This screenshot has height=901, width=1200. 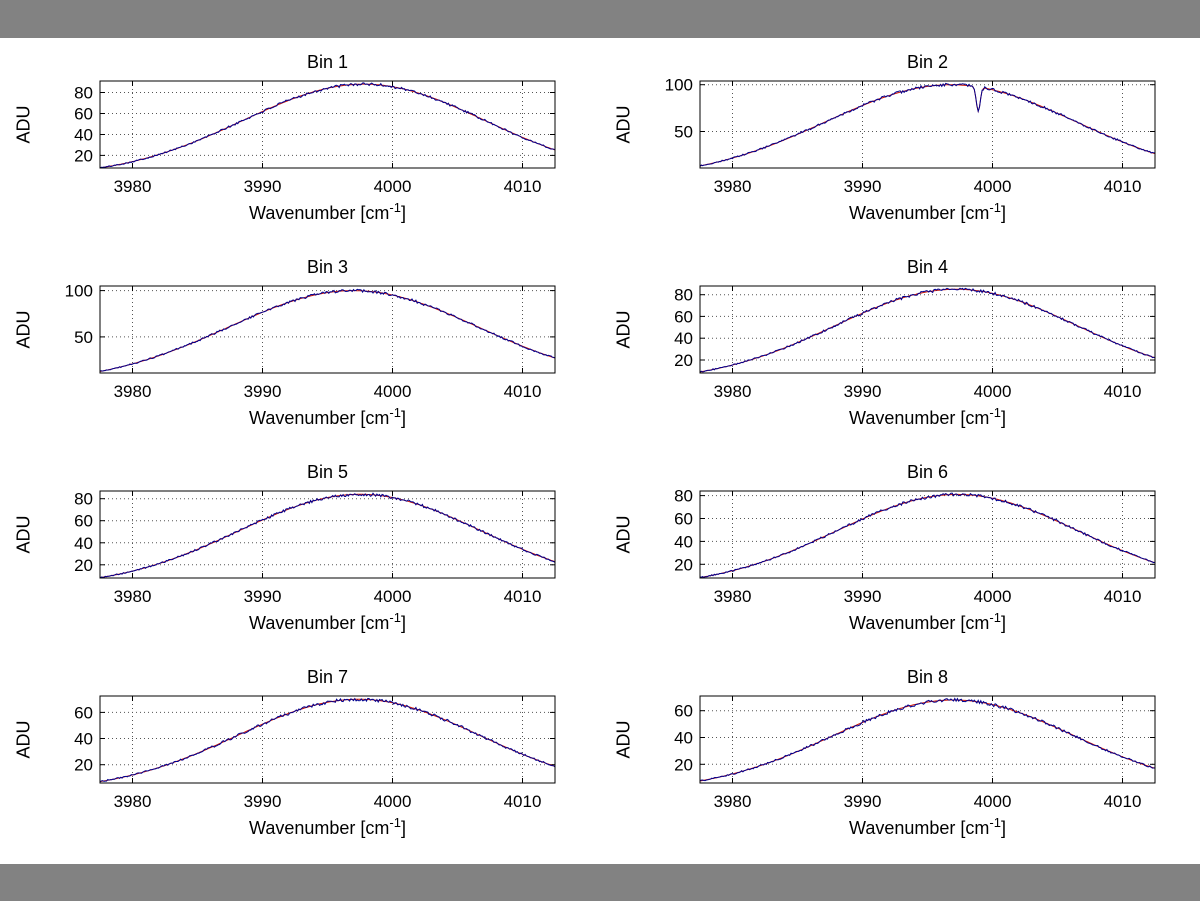 I want to click on subplot-title: Bin 7, so click(x=327, y=677).